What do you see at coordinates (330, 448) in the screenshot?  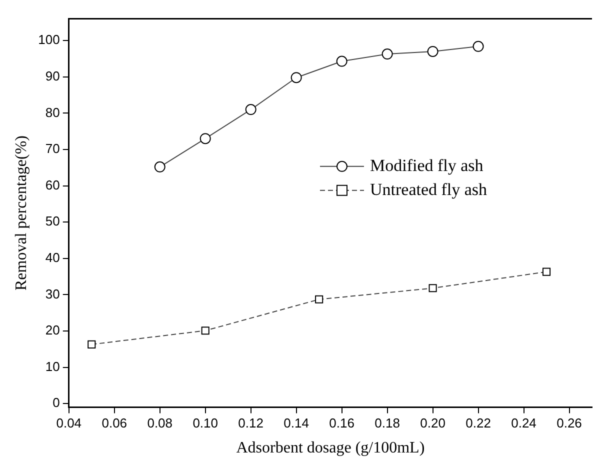 I see `x-axis-title: Adsorbent dosage (g/100mL)` at bounding box center [330, 448].